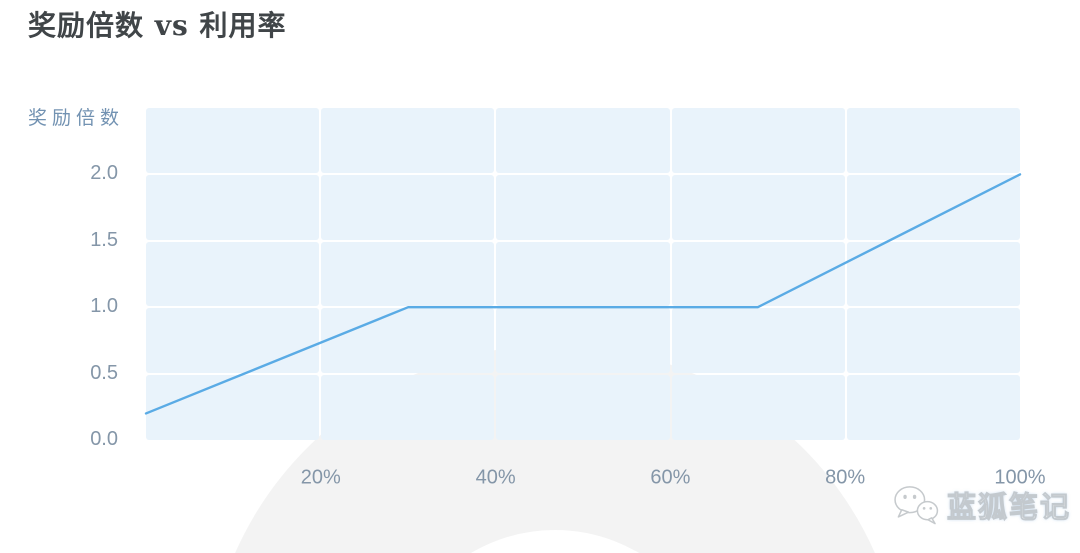  I want to click on y-axis-tick-labels: 2.0 1.5 1.0 0.5 0.0, so click(59, 279).